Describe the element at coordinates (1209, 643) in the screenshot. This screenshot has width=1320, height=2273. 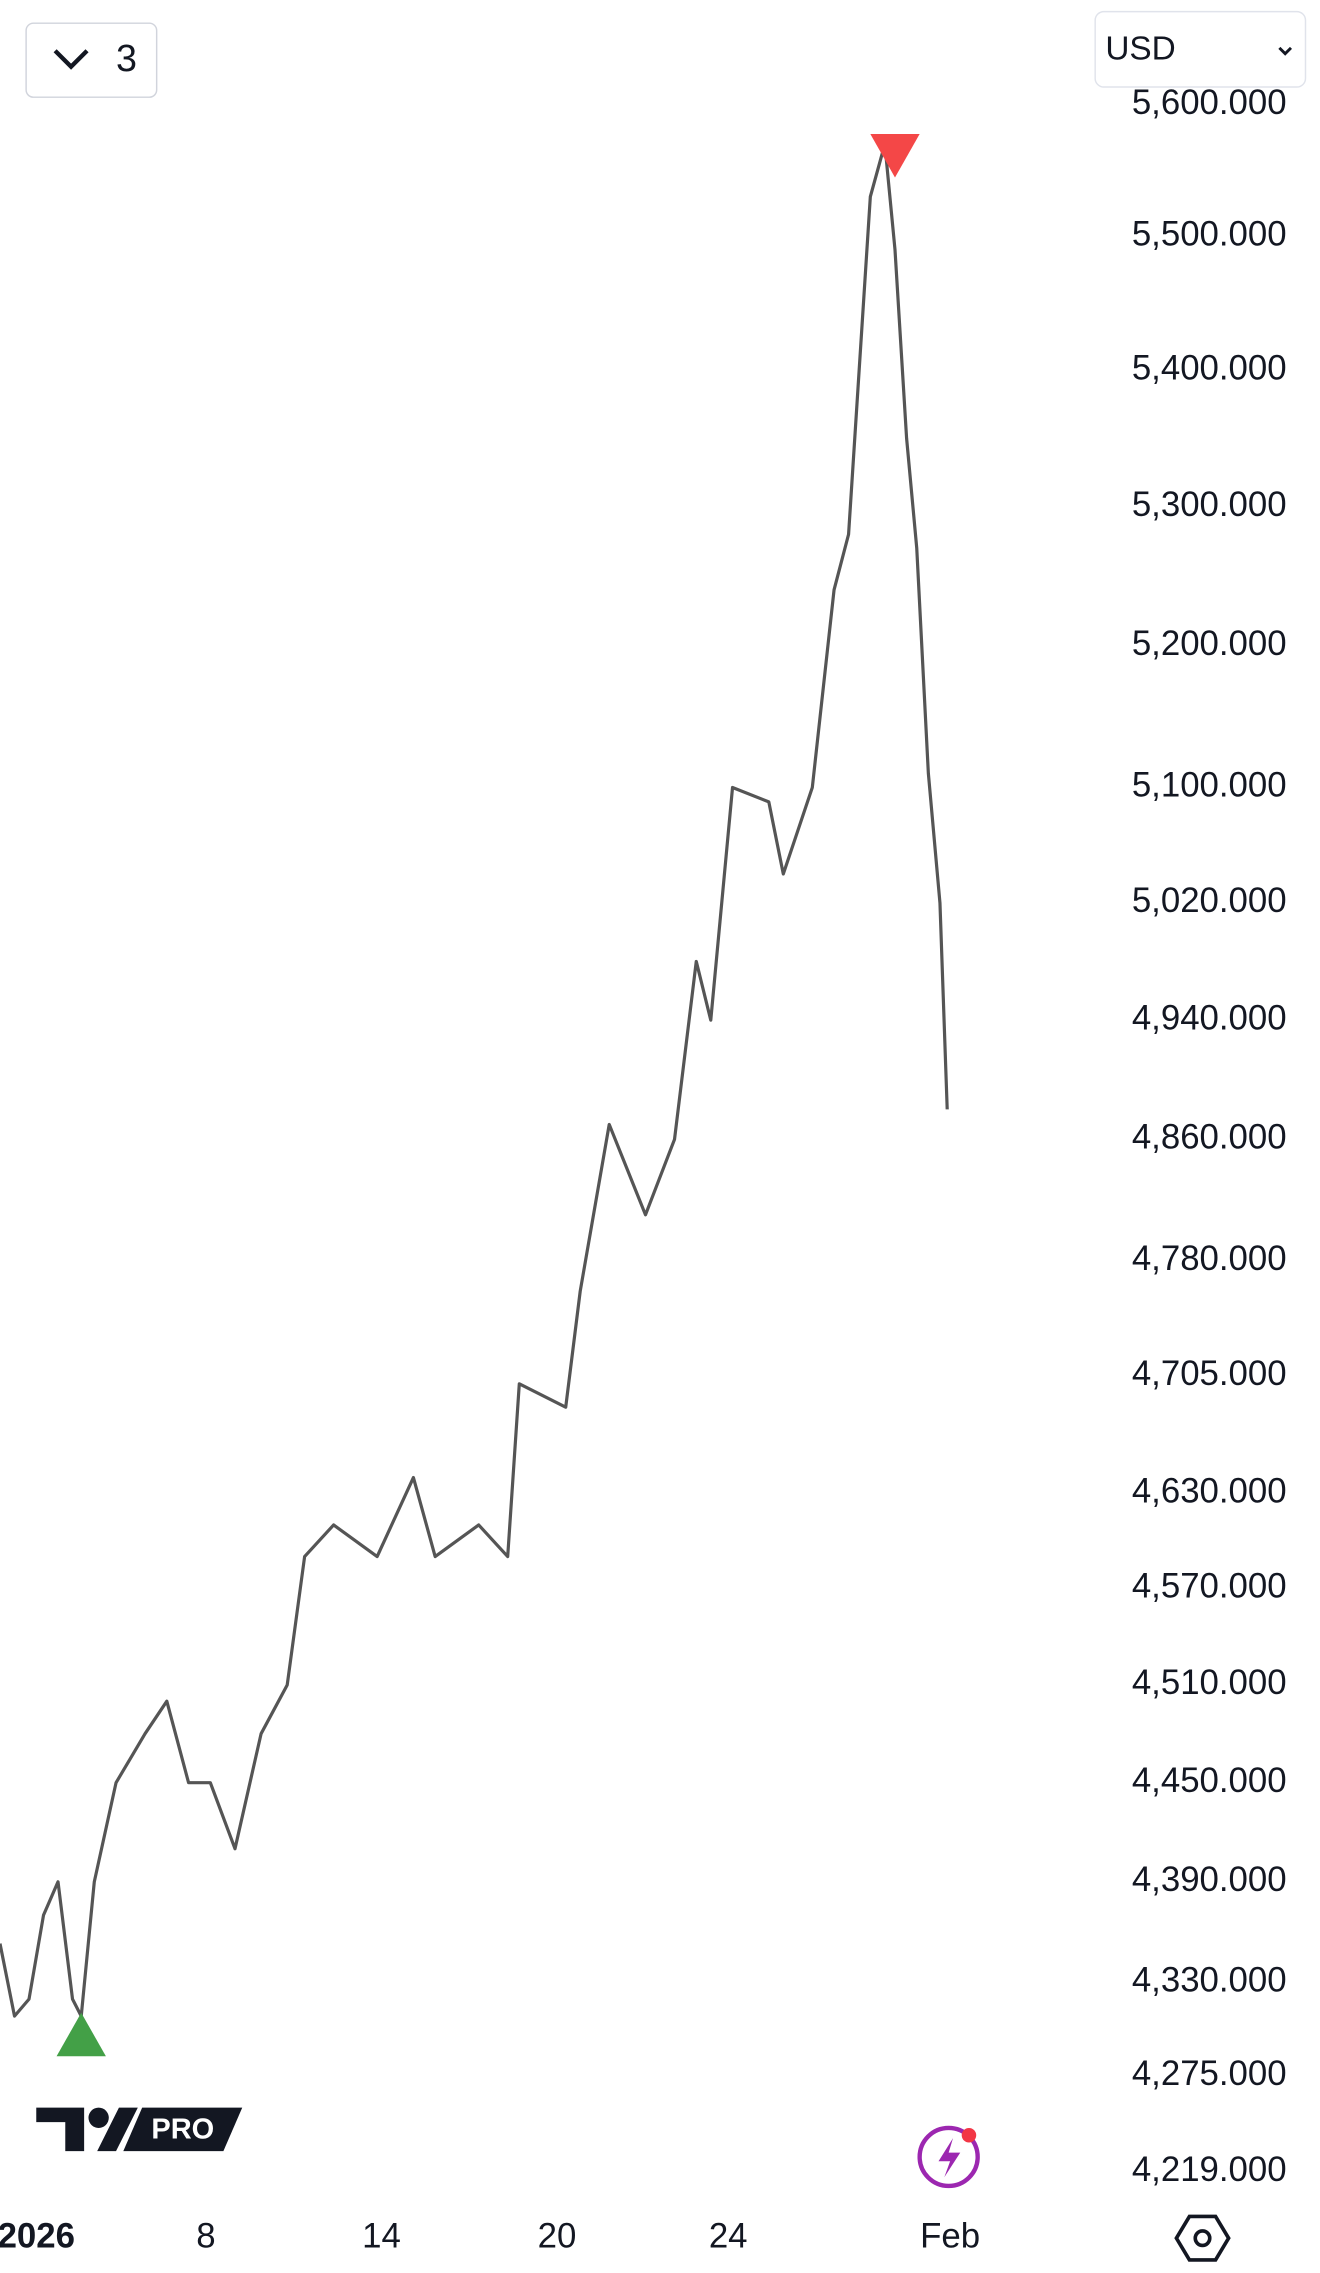
I see `y-tick-label: 5,200.000` at that location.